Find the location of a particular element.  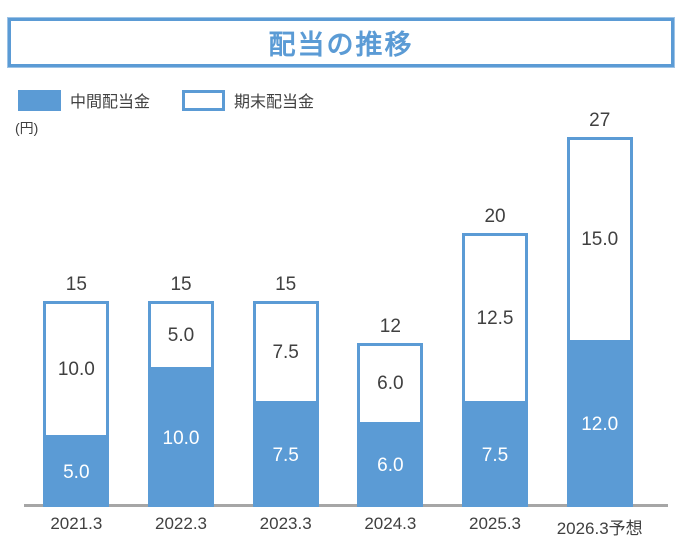

yearend-dividend-swatch-icon is located at coordinates (204, 100).